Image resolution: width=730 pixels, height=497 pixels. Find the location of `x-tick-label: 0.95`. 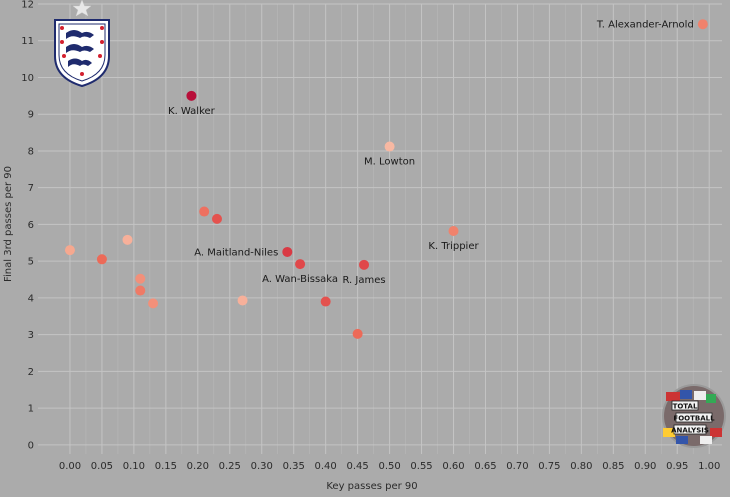

x-tick-label: 0.95 is located at coordinates (677, 466).